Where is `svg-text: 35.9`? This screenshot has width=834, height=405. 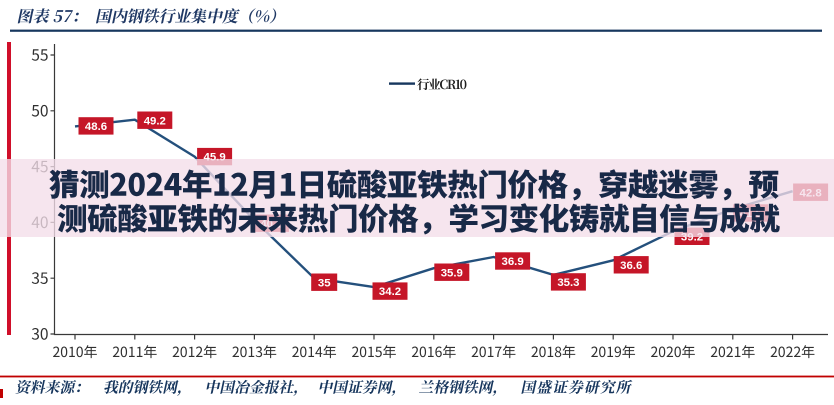 svg-text: 35.9 is located at coordinates (452, 273).